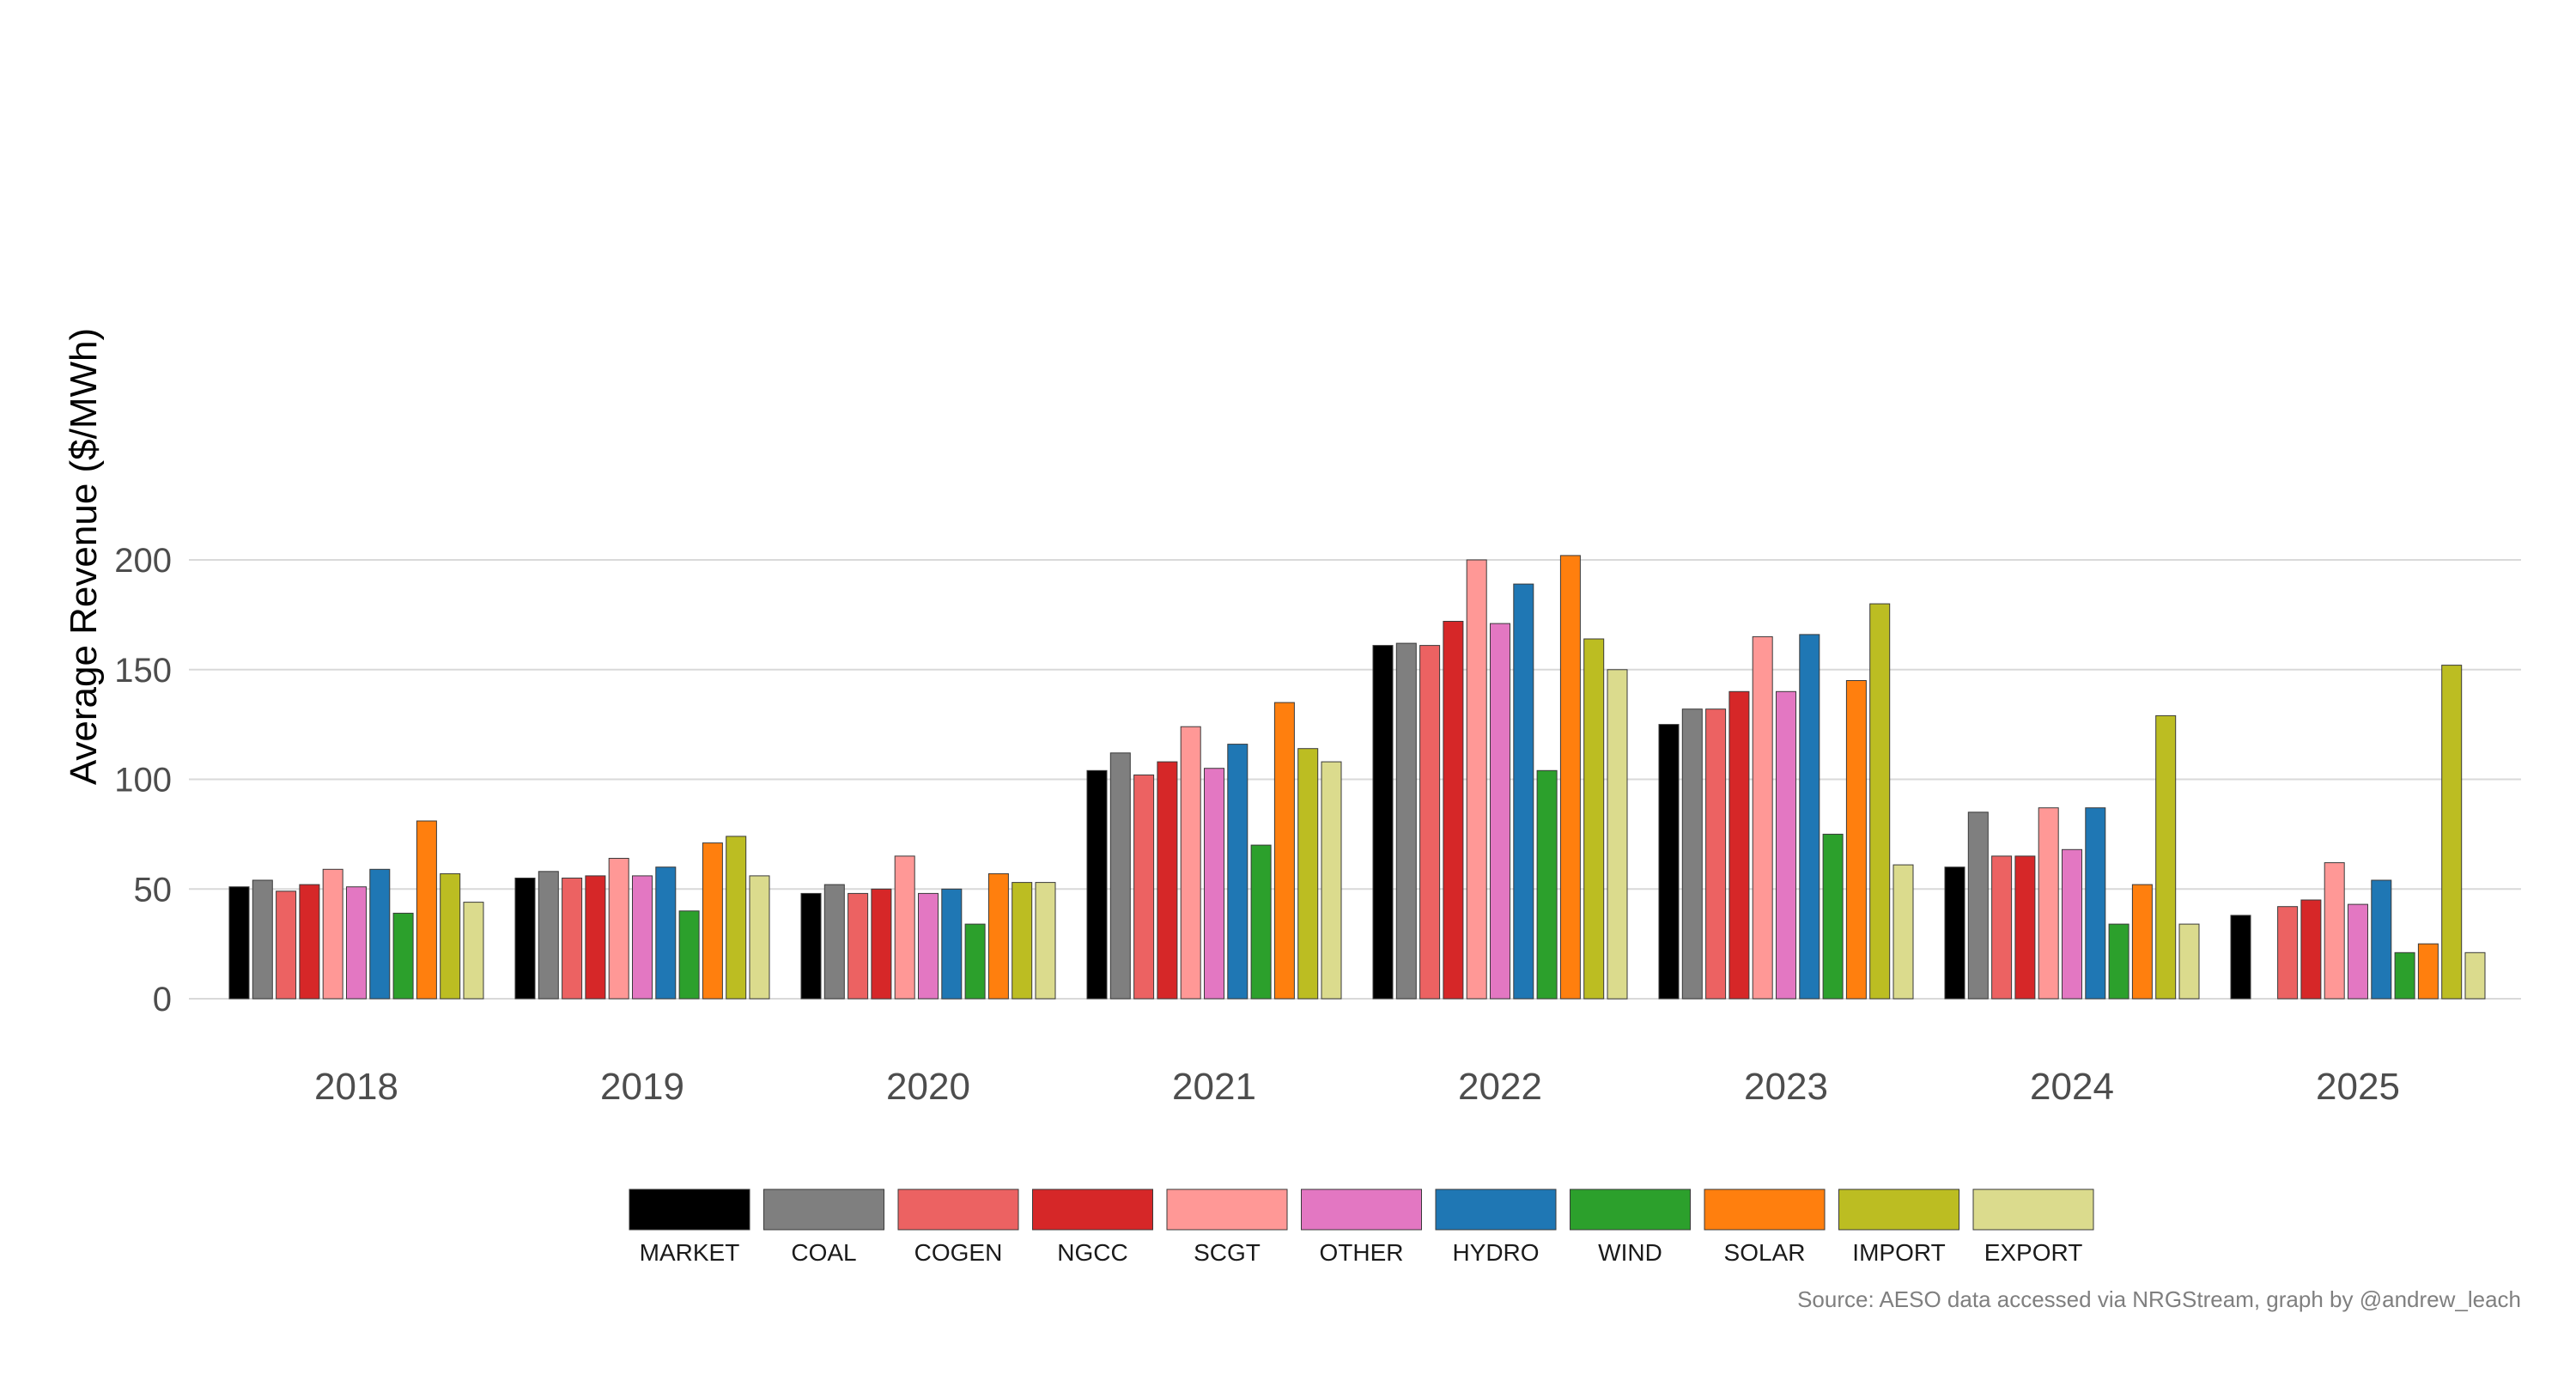 The image size is (2576, 1374). Describe the element at coordinates (143, 561) in the screenshot. I see `y-tick-label: 200` at that location.